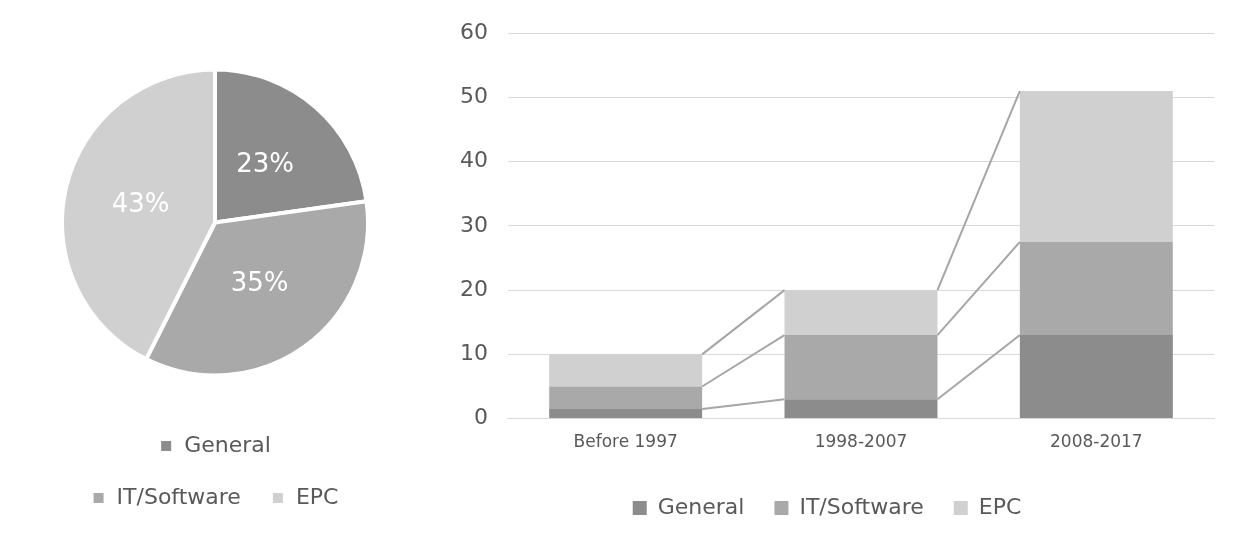  I want to click on data-label: 23%, so click(265, 162).